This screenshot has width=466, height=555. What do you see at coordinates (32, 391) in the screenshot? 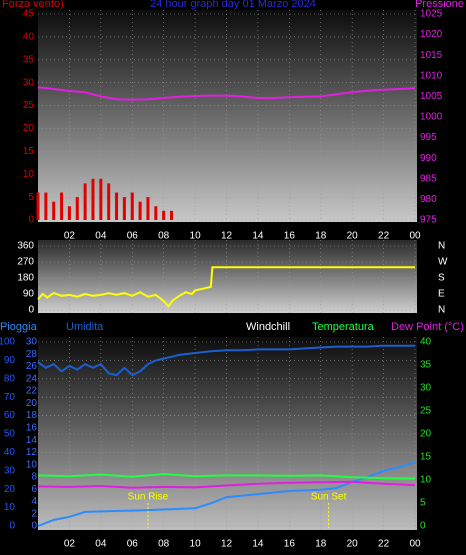
I see `y3-tick-label: 22` at bounding box center [32, 391].